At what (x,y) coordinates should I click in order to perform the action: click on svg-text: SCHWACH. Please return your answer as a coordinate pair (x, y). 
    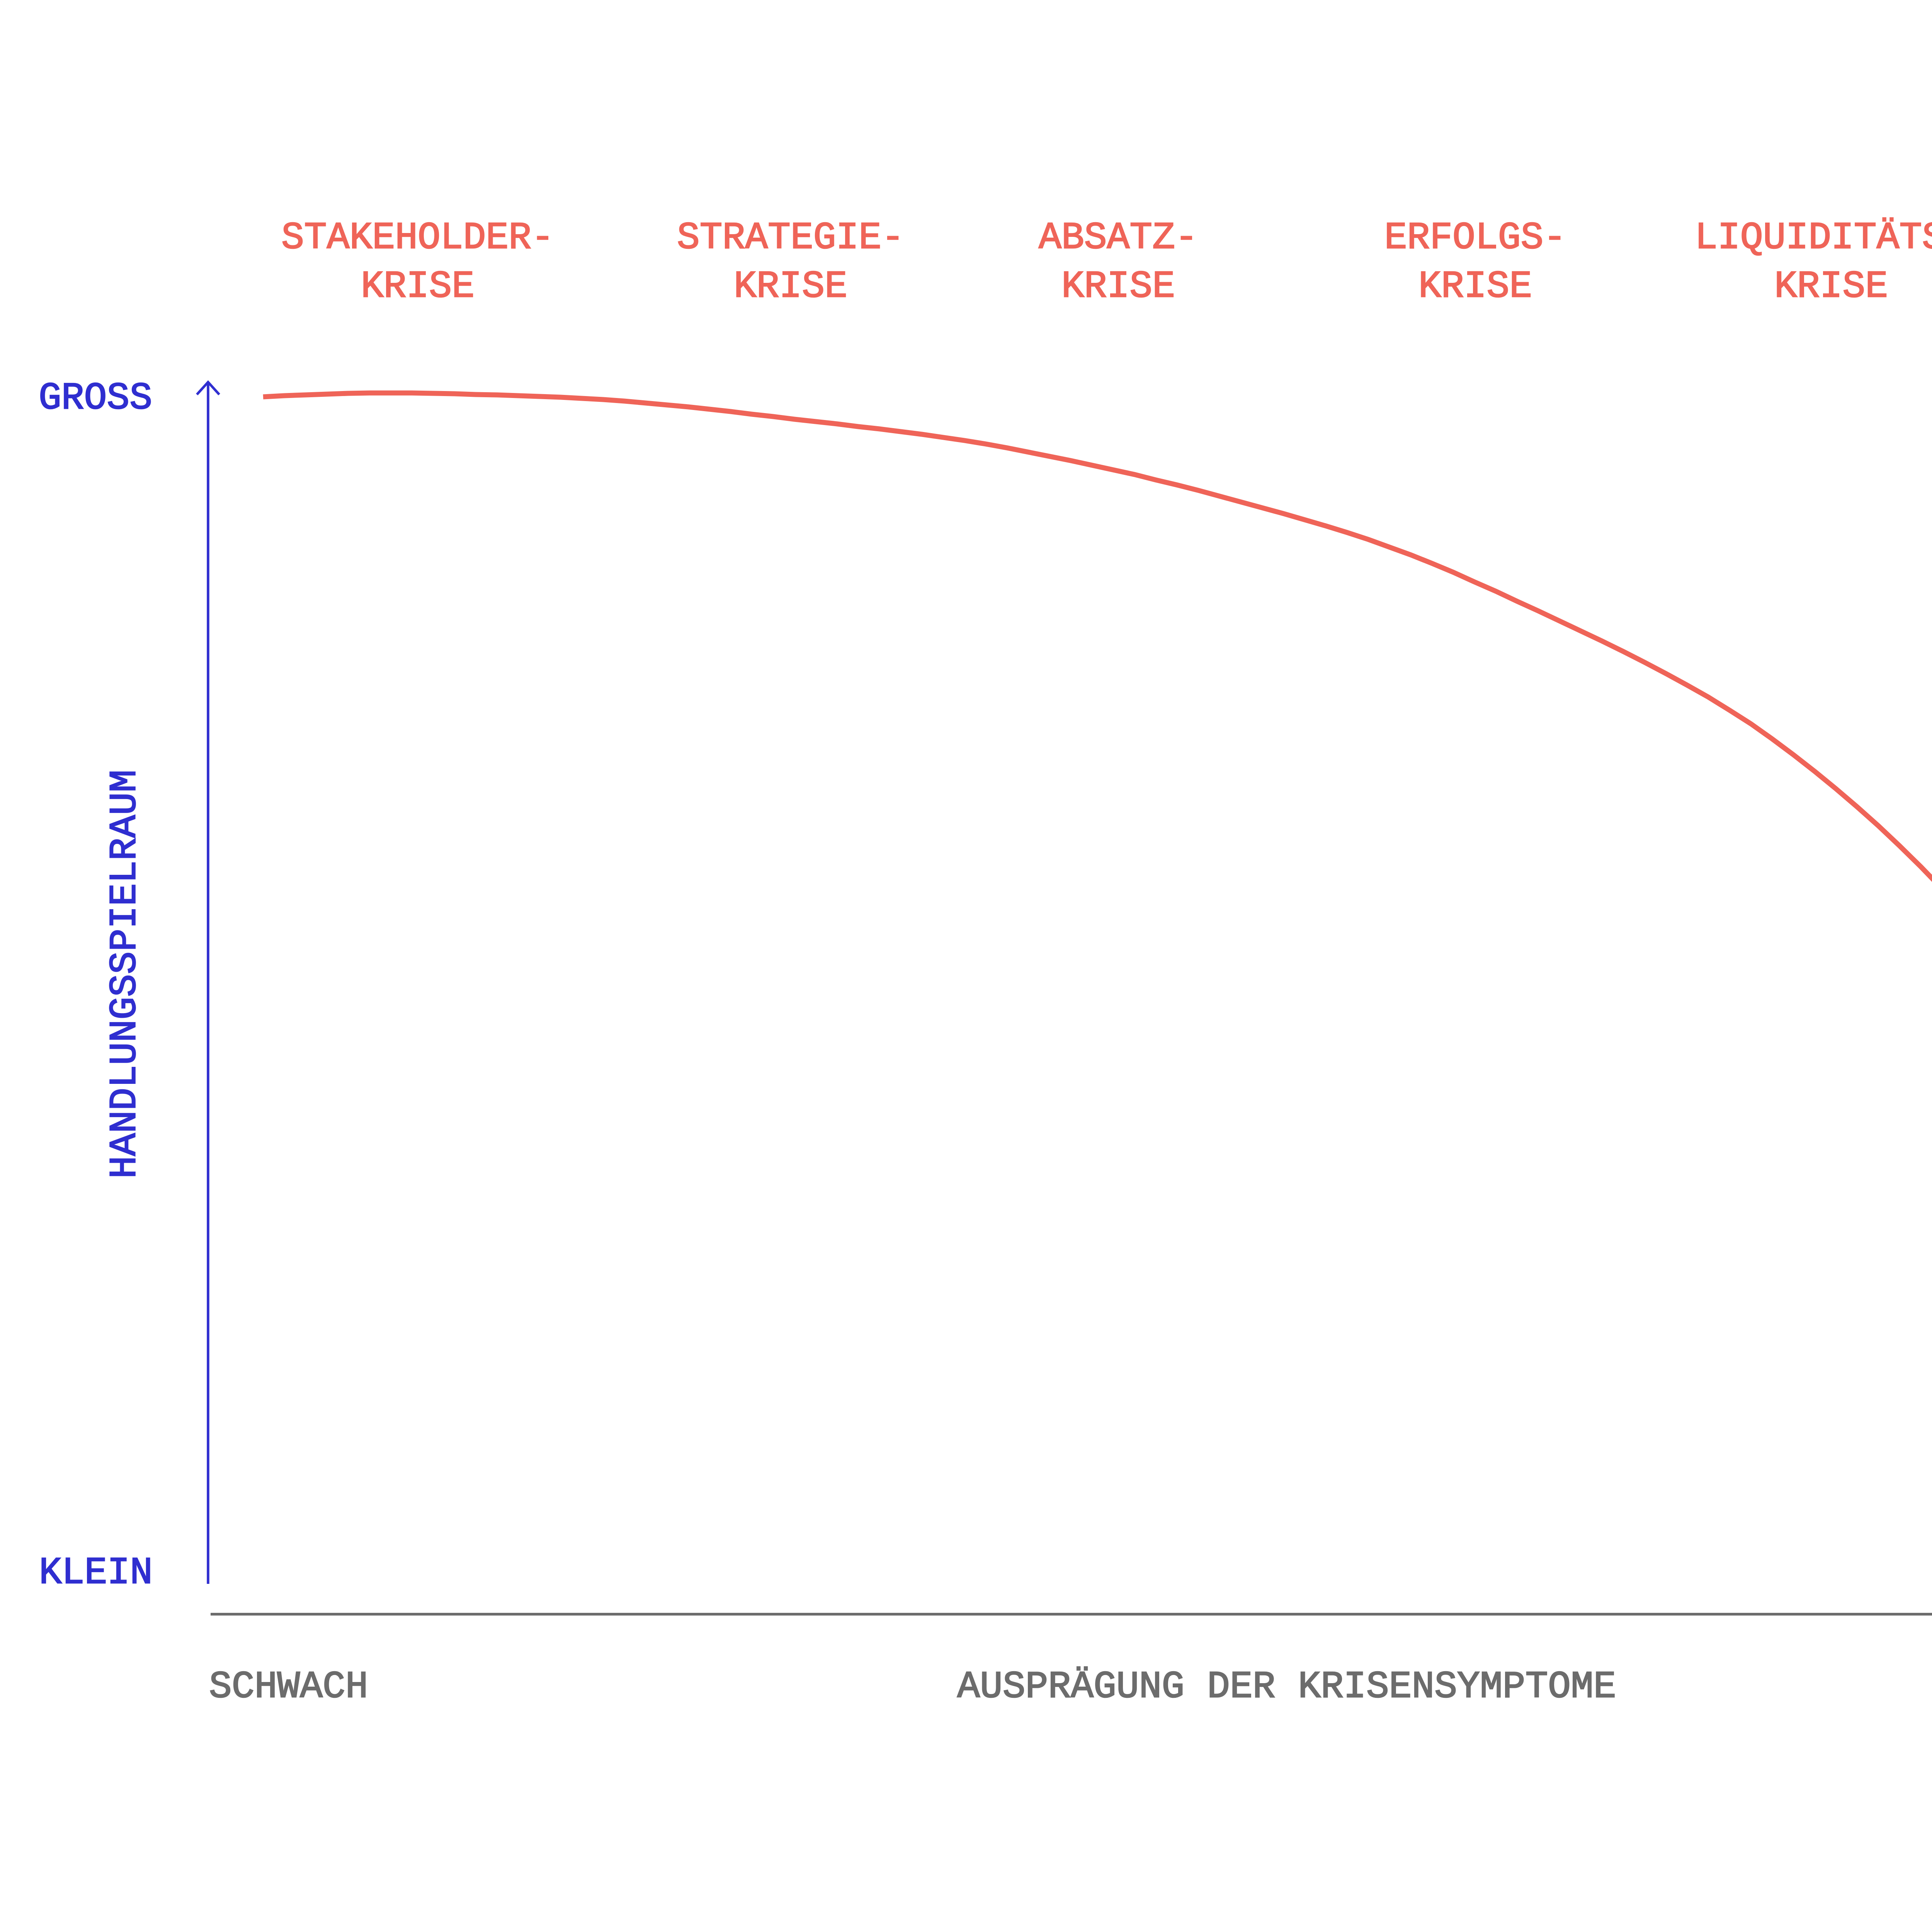
    Looking at the image, I should click on (289, 1687).